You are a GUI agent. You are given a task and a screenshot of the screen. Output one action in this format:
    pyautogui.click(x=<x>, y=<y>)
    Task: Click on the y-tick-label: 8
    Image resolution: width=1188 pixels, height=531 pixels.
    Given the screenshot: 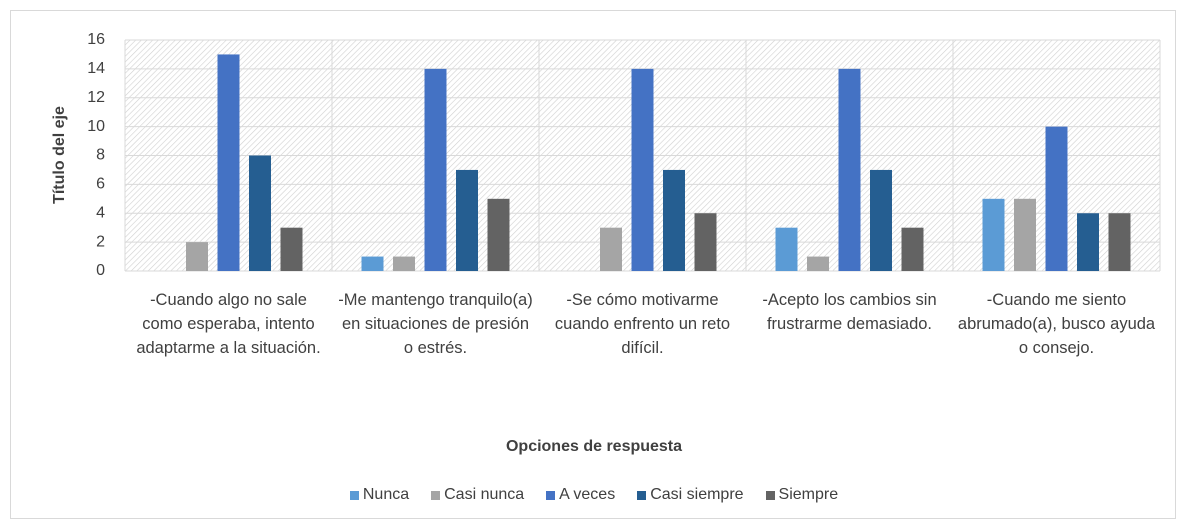 What is the action you would take?
    pyautogui.click(x=100, y=155)
    